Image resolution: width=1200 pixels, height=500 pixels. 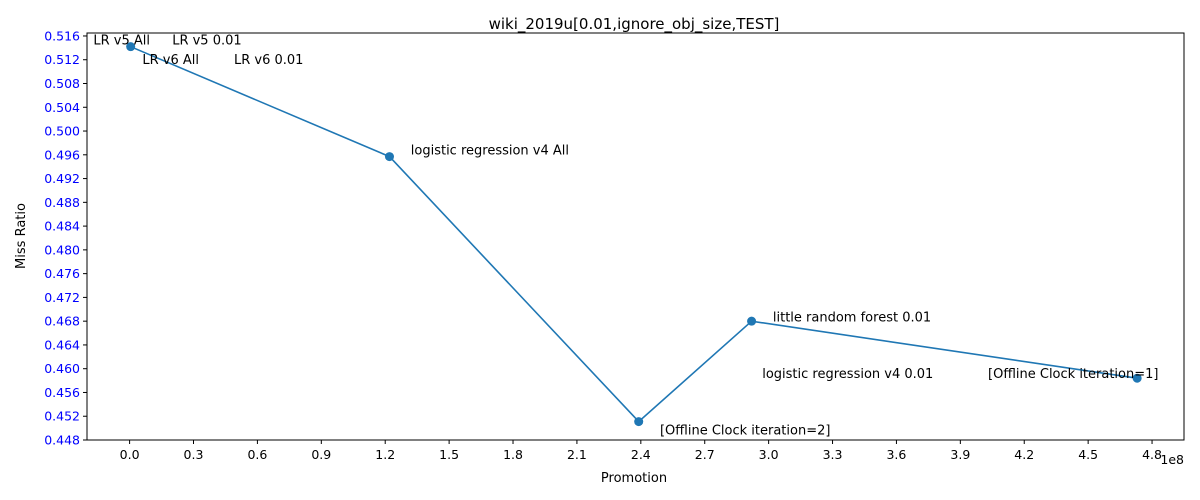 What do you see at coordinates (62, 107) in the screenshot?
I see `y-tick-label: 0.504` at bounding box center [62, 107].